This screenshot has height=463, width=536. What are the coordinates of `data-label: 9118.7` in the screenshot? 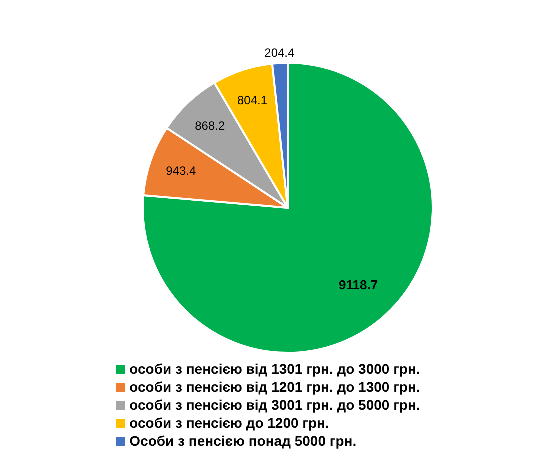 It's located at (358, 284).